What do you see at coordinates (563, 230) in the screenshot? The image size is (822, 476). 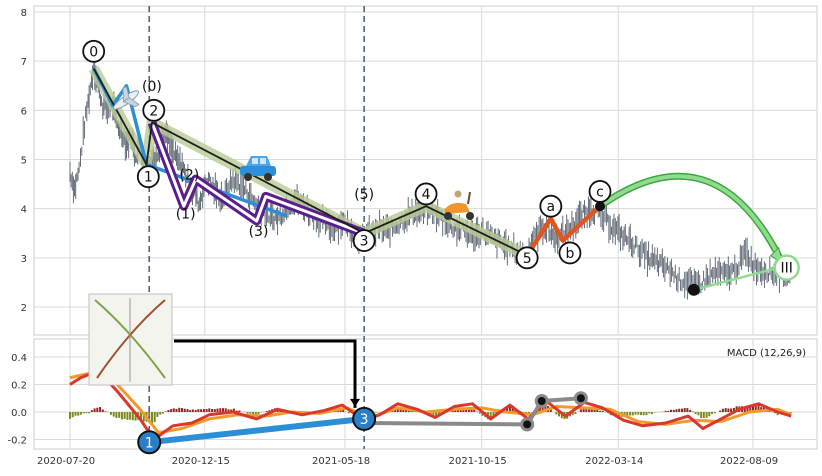 I see `orange-wave` at bounding box center [563, 230].